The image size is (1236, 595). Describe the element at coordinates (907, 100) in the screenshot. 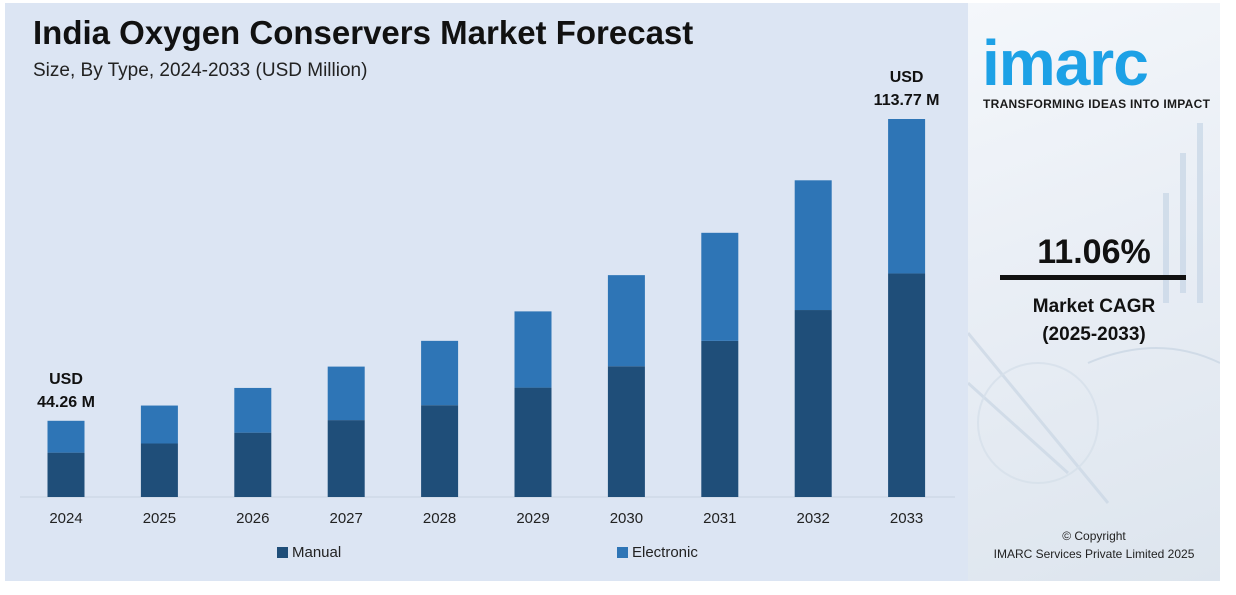

I see `data-label-value-2033: 113.77 M` at that location.